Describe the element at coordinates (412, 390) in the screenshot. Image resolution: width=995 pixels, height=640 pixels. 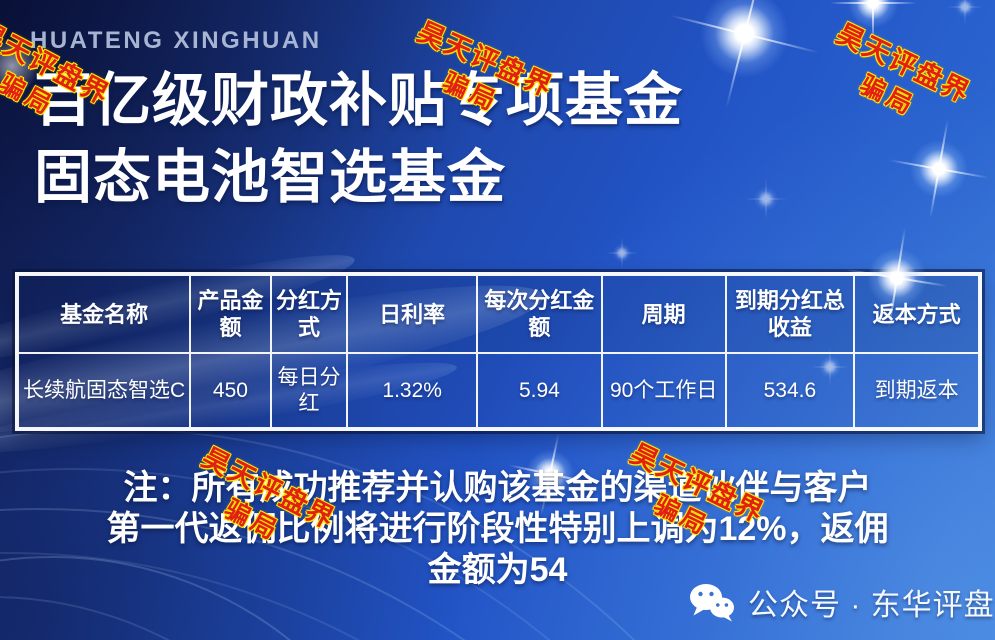
I see `cell-daily-rate: 1.32%` at that location.